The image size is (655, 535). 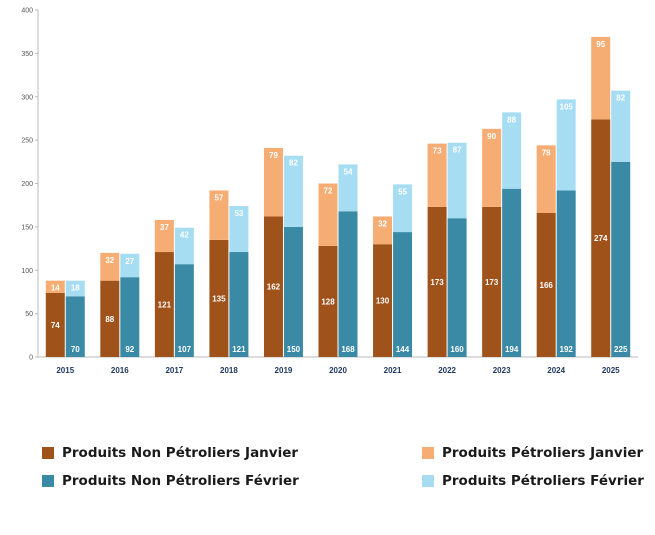 I want to click on data-label: 194, so click(x=512, y=349).